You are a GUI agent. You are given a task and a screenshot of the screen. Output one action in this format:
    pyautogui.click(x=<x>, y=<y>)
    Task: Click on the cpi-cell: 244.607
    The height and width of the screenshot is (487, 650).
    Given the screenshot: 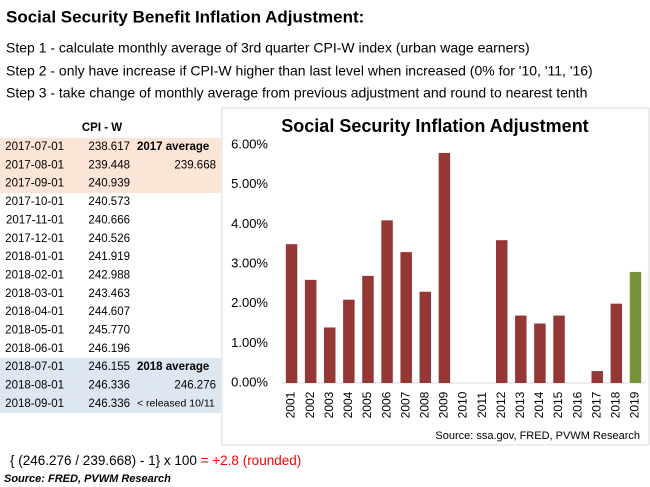 What is the action you would take?
    pyautogui.click(x=109, y=312)
    